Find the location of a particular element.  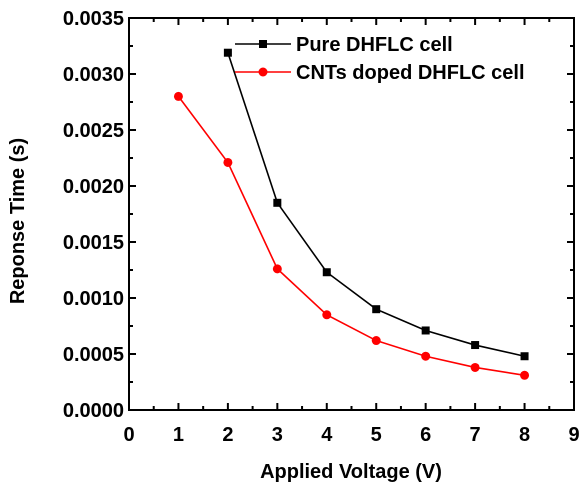

x-tick-label: 6 is located at coordinates (425, 435).